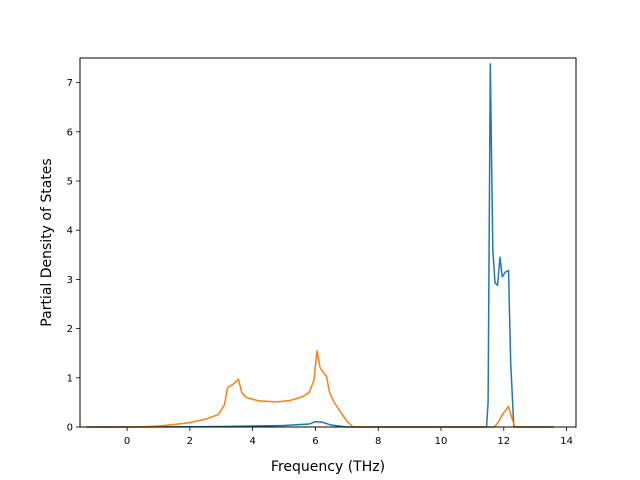 Image resolution: width=640 pixels, height=480 pixels. What do you see at coordinates (127, 441) in the screenshot?
I see `x-tick-label: 0` at bounding box center [127, 441].